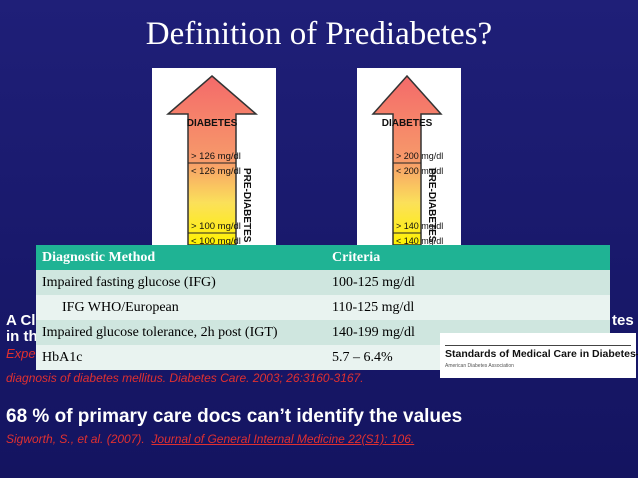 Image resolution: width=638 pixels, height=478 pixels. I want to click on cell: HbA1c, so click(181, 357).